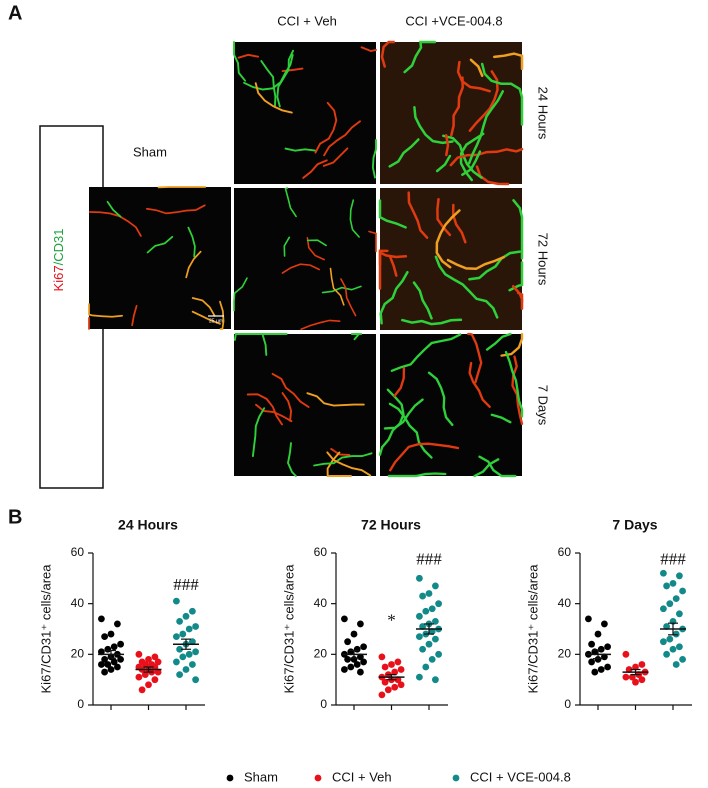 The height and width of the screenshot is (788, 708). What do you see at coordinates (186, 584) in the screenshot?
I see `significance-mark: ###` at bounding box center [186, 584].